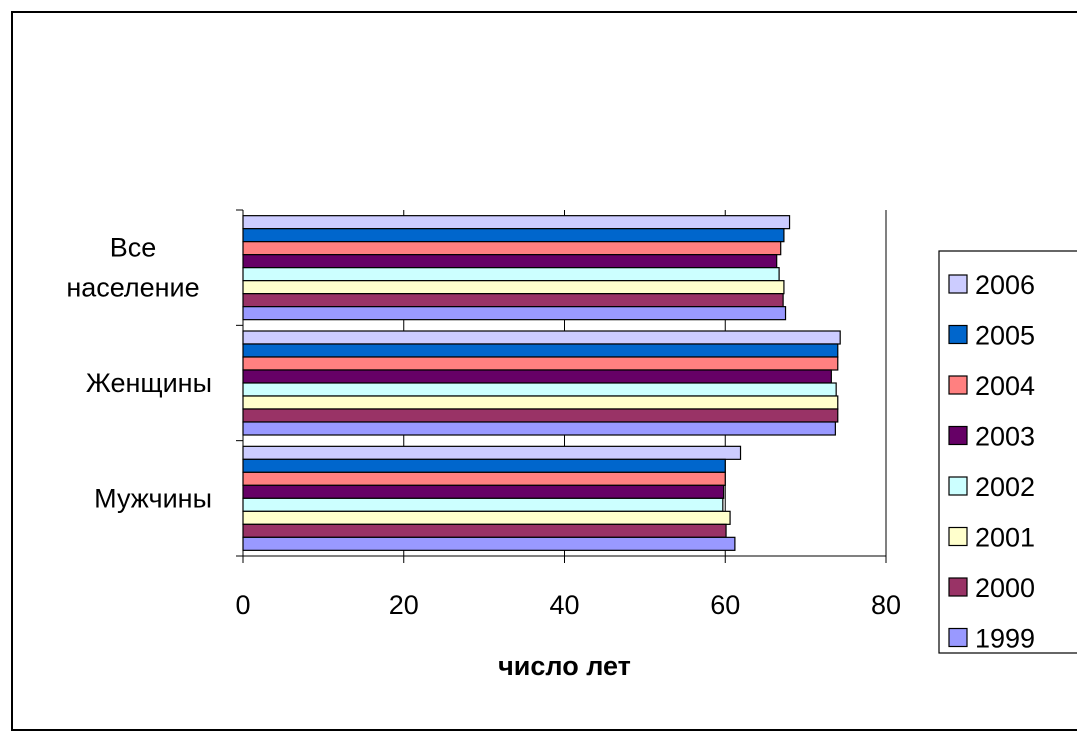 Image resolution: width=1077 pixels, height=731 pixels. Describe the element at coordinates (404, 605) in the screenshot. I see `x-tick-label-20: 20` at that location.